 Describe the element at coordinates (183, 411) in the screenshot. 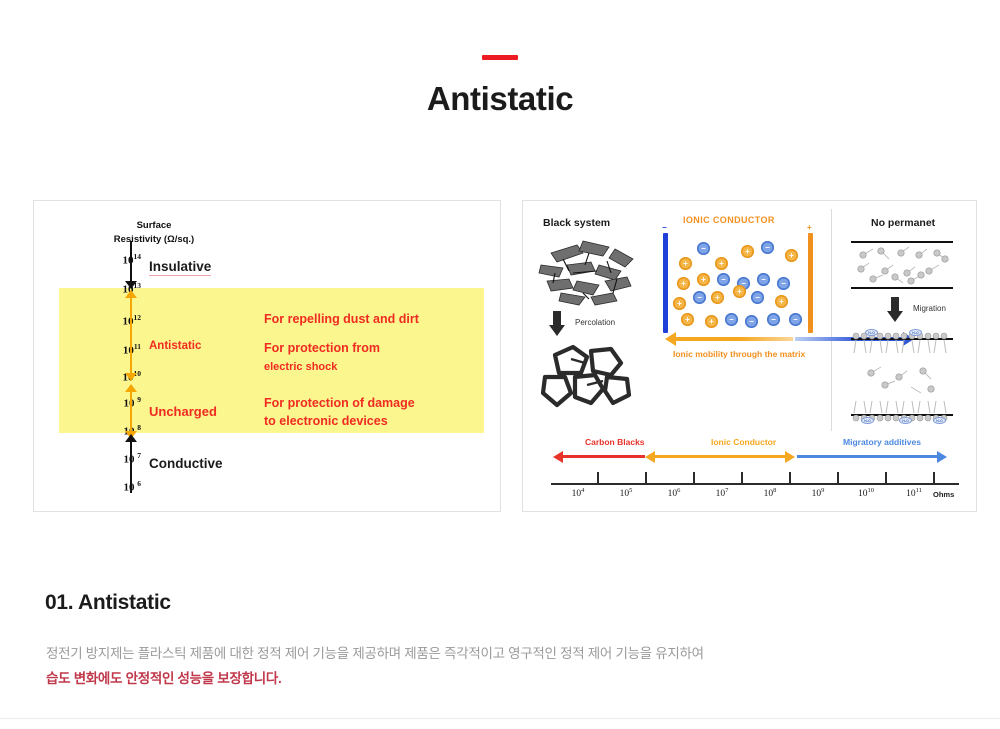

I see `zone-label-uncharged: Uncharged` at that location.